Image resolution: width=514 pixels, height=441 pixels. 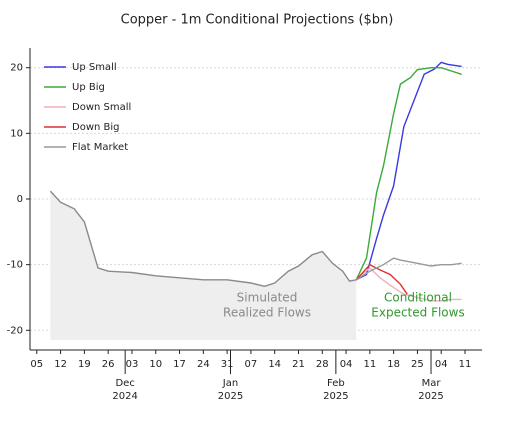 I want to click on x-tick-label: 18, so click(x=393, y=364).